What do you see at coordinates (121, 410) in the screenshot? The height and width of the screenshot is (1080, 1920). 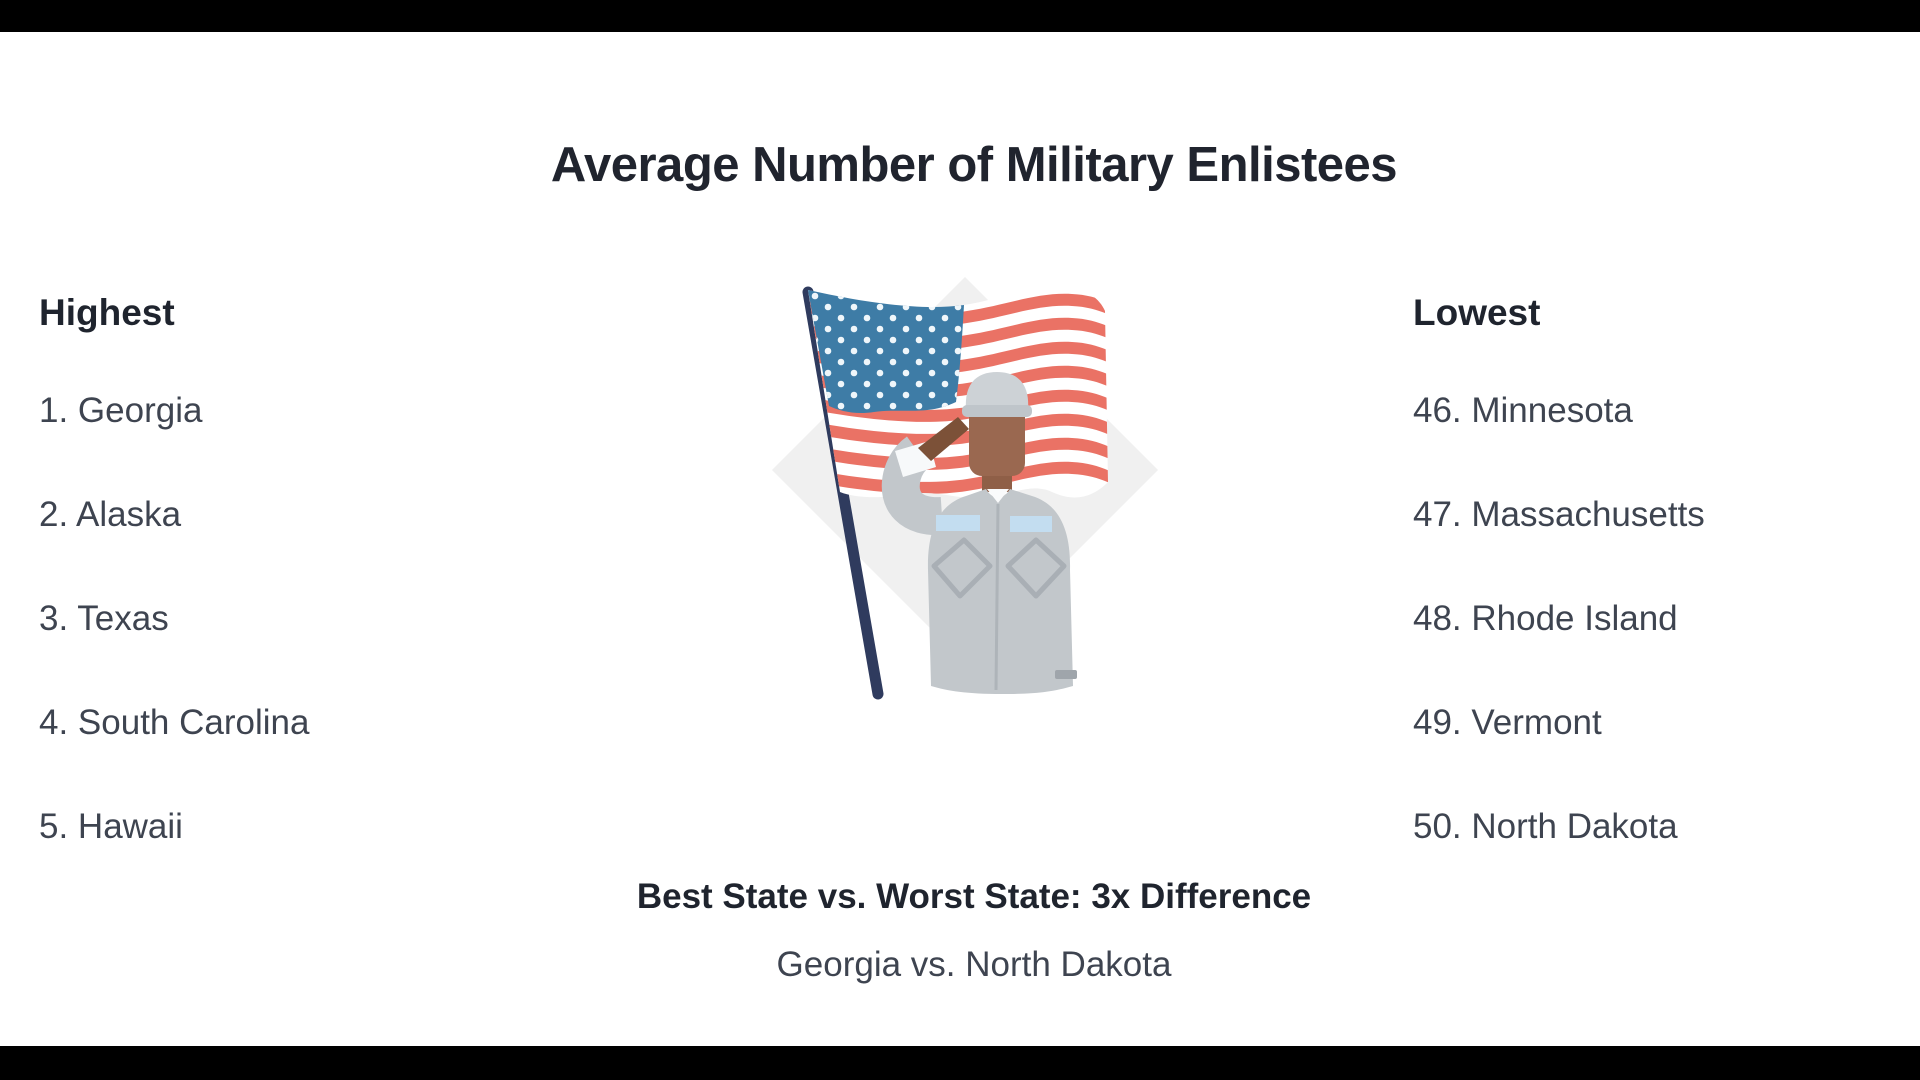 I see `ranking-item: 1. Georgia` at bounding box center [121, 410].